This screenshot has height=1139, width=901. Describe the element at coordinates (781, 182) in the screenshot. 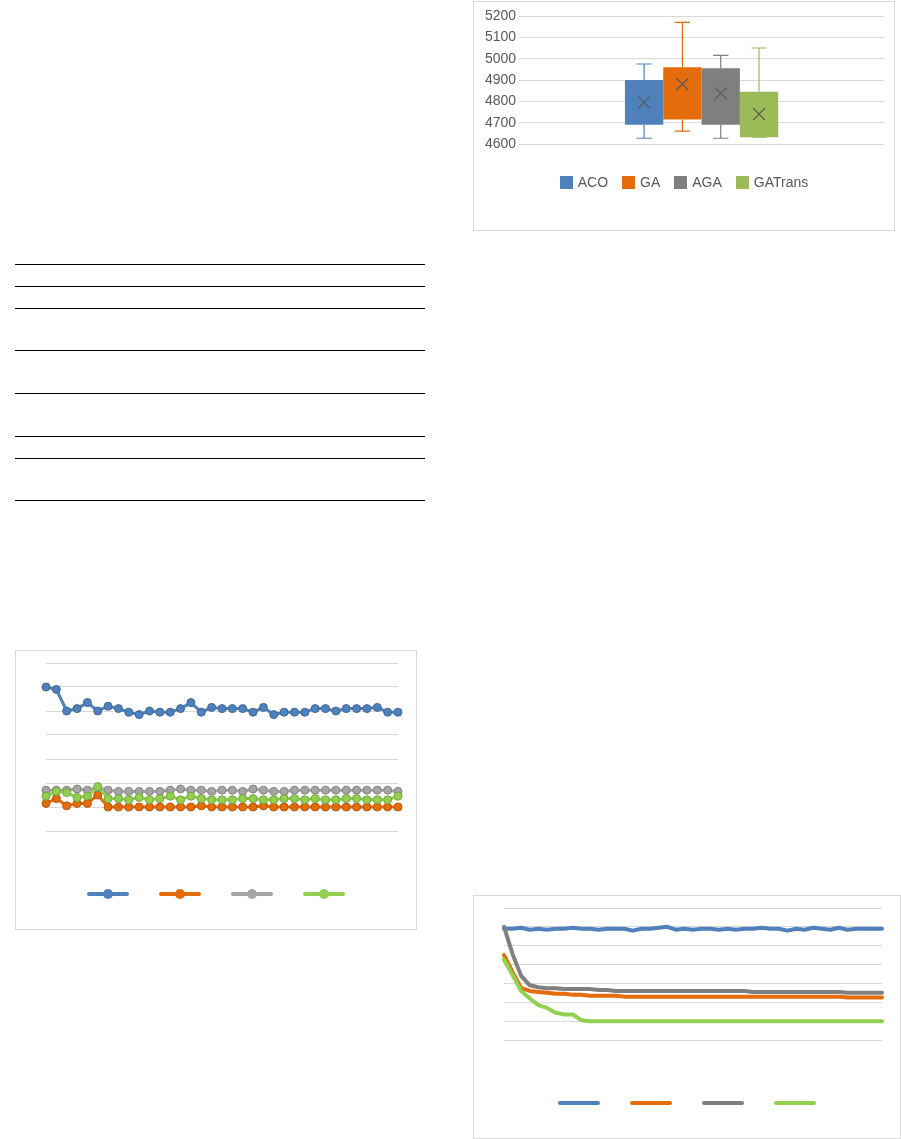

I see `legend-label: GATrans` at that location.